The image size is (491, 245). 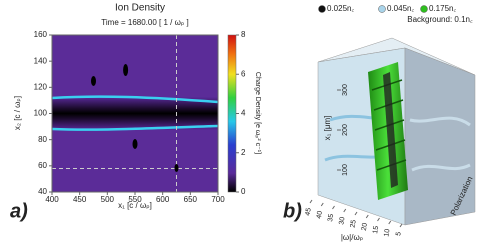 I want to click on legend-label: 0.175n꜀, so click(x=442, y=8).